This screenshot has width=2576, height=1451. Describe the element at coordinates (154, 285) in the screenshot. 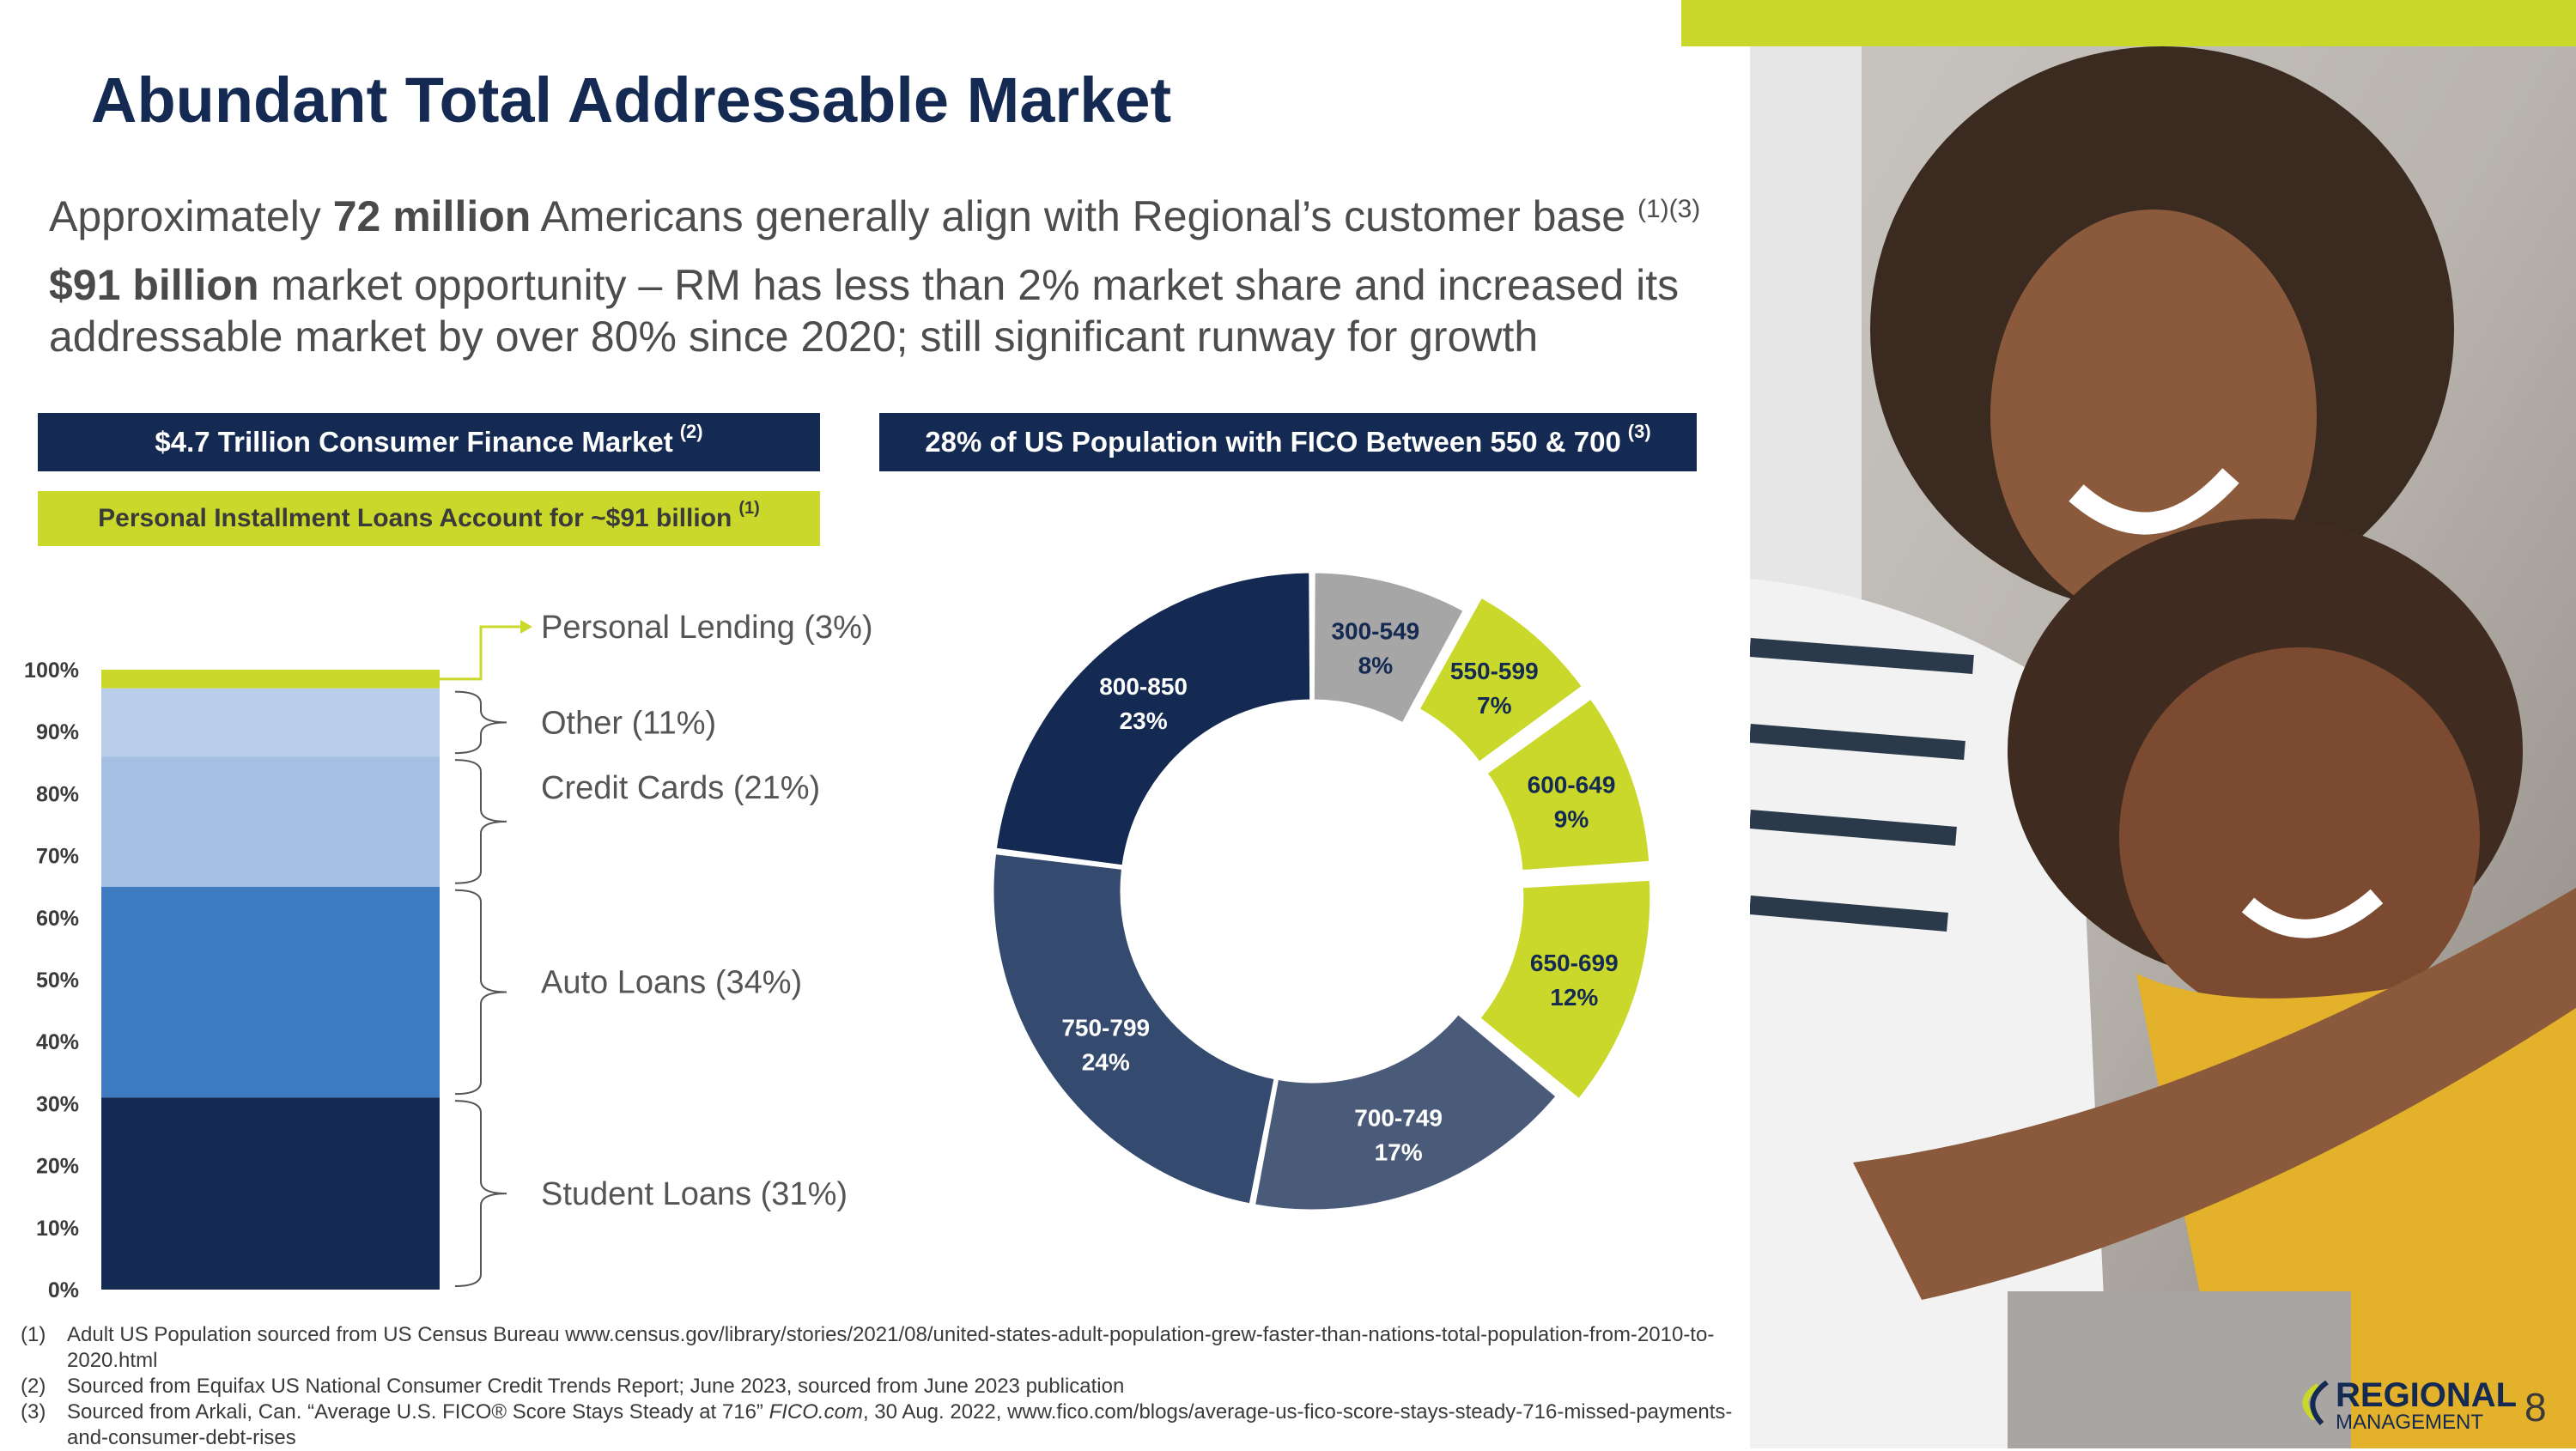

I see `intro-highlight: $91 billion` at that location.